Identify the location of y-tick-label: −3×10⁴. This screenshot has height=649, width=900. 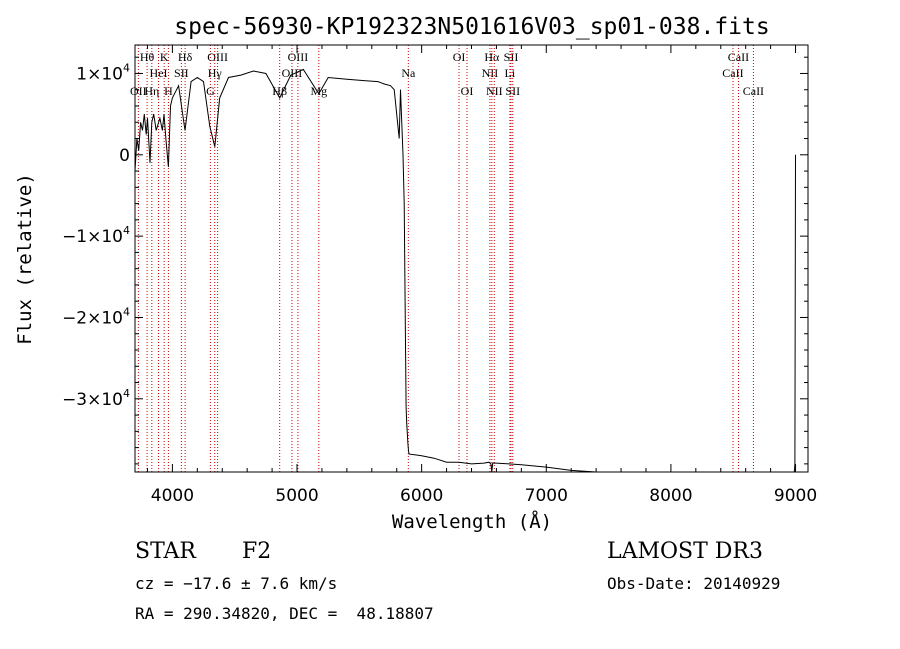
(96, 398).